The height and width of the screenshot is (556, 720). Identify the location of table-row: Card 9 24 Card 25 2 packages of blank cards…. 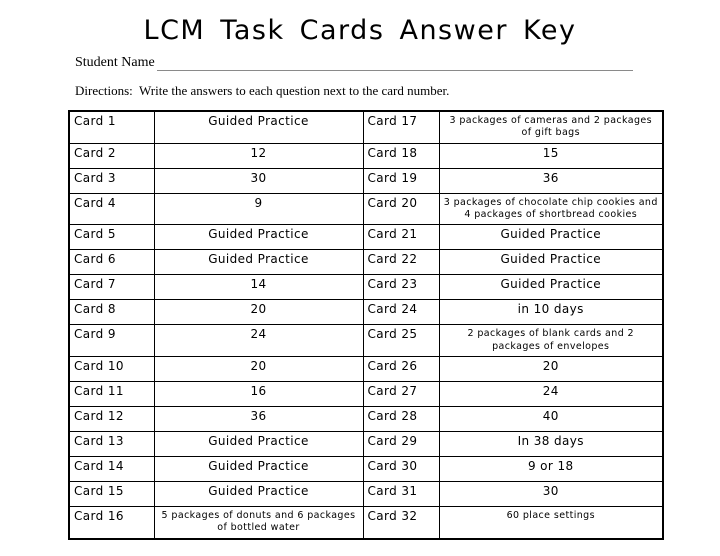
(366, 341).